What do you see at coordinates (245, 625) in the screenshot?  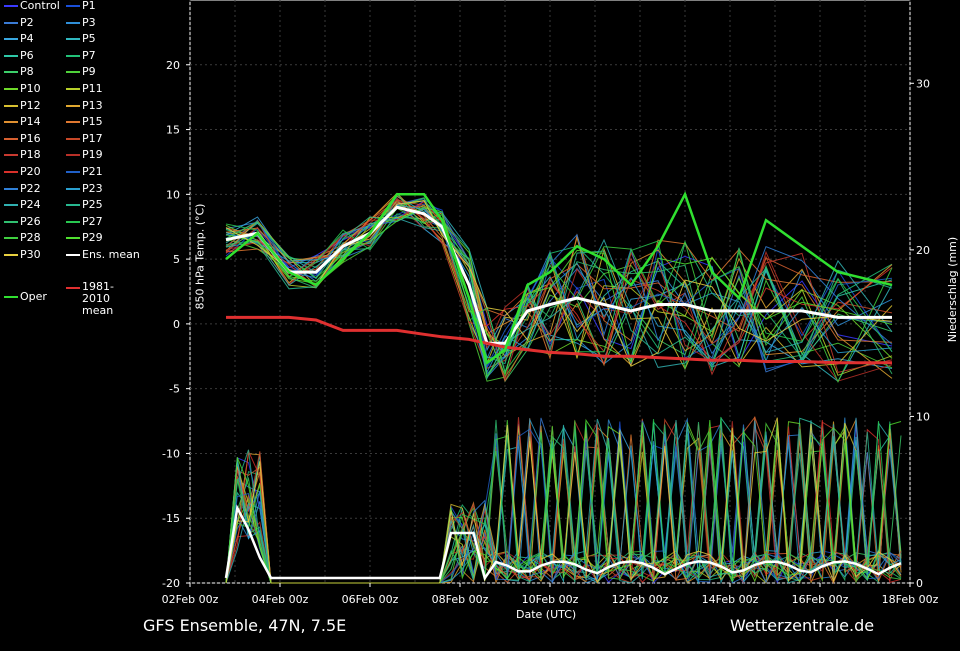 I see `footer-model-label: GFS Ensemble, 47N, 7.5E` at bounding box center [245, 625].